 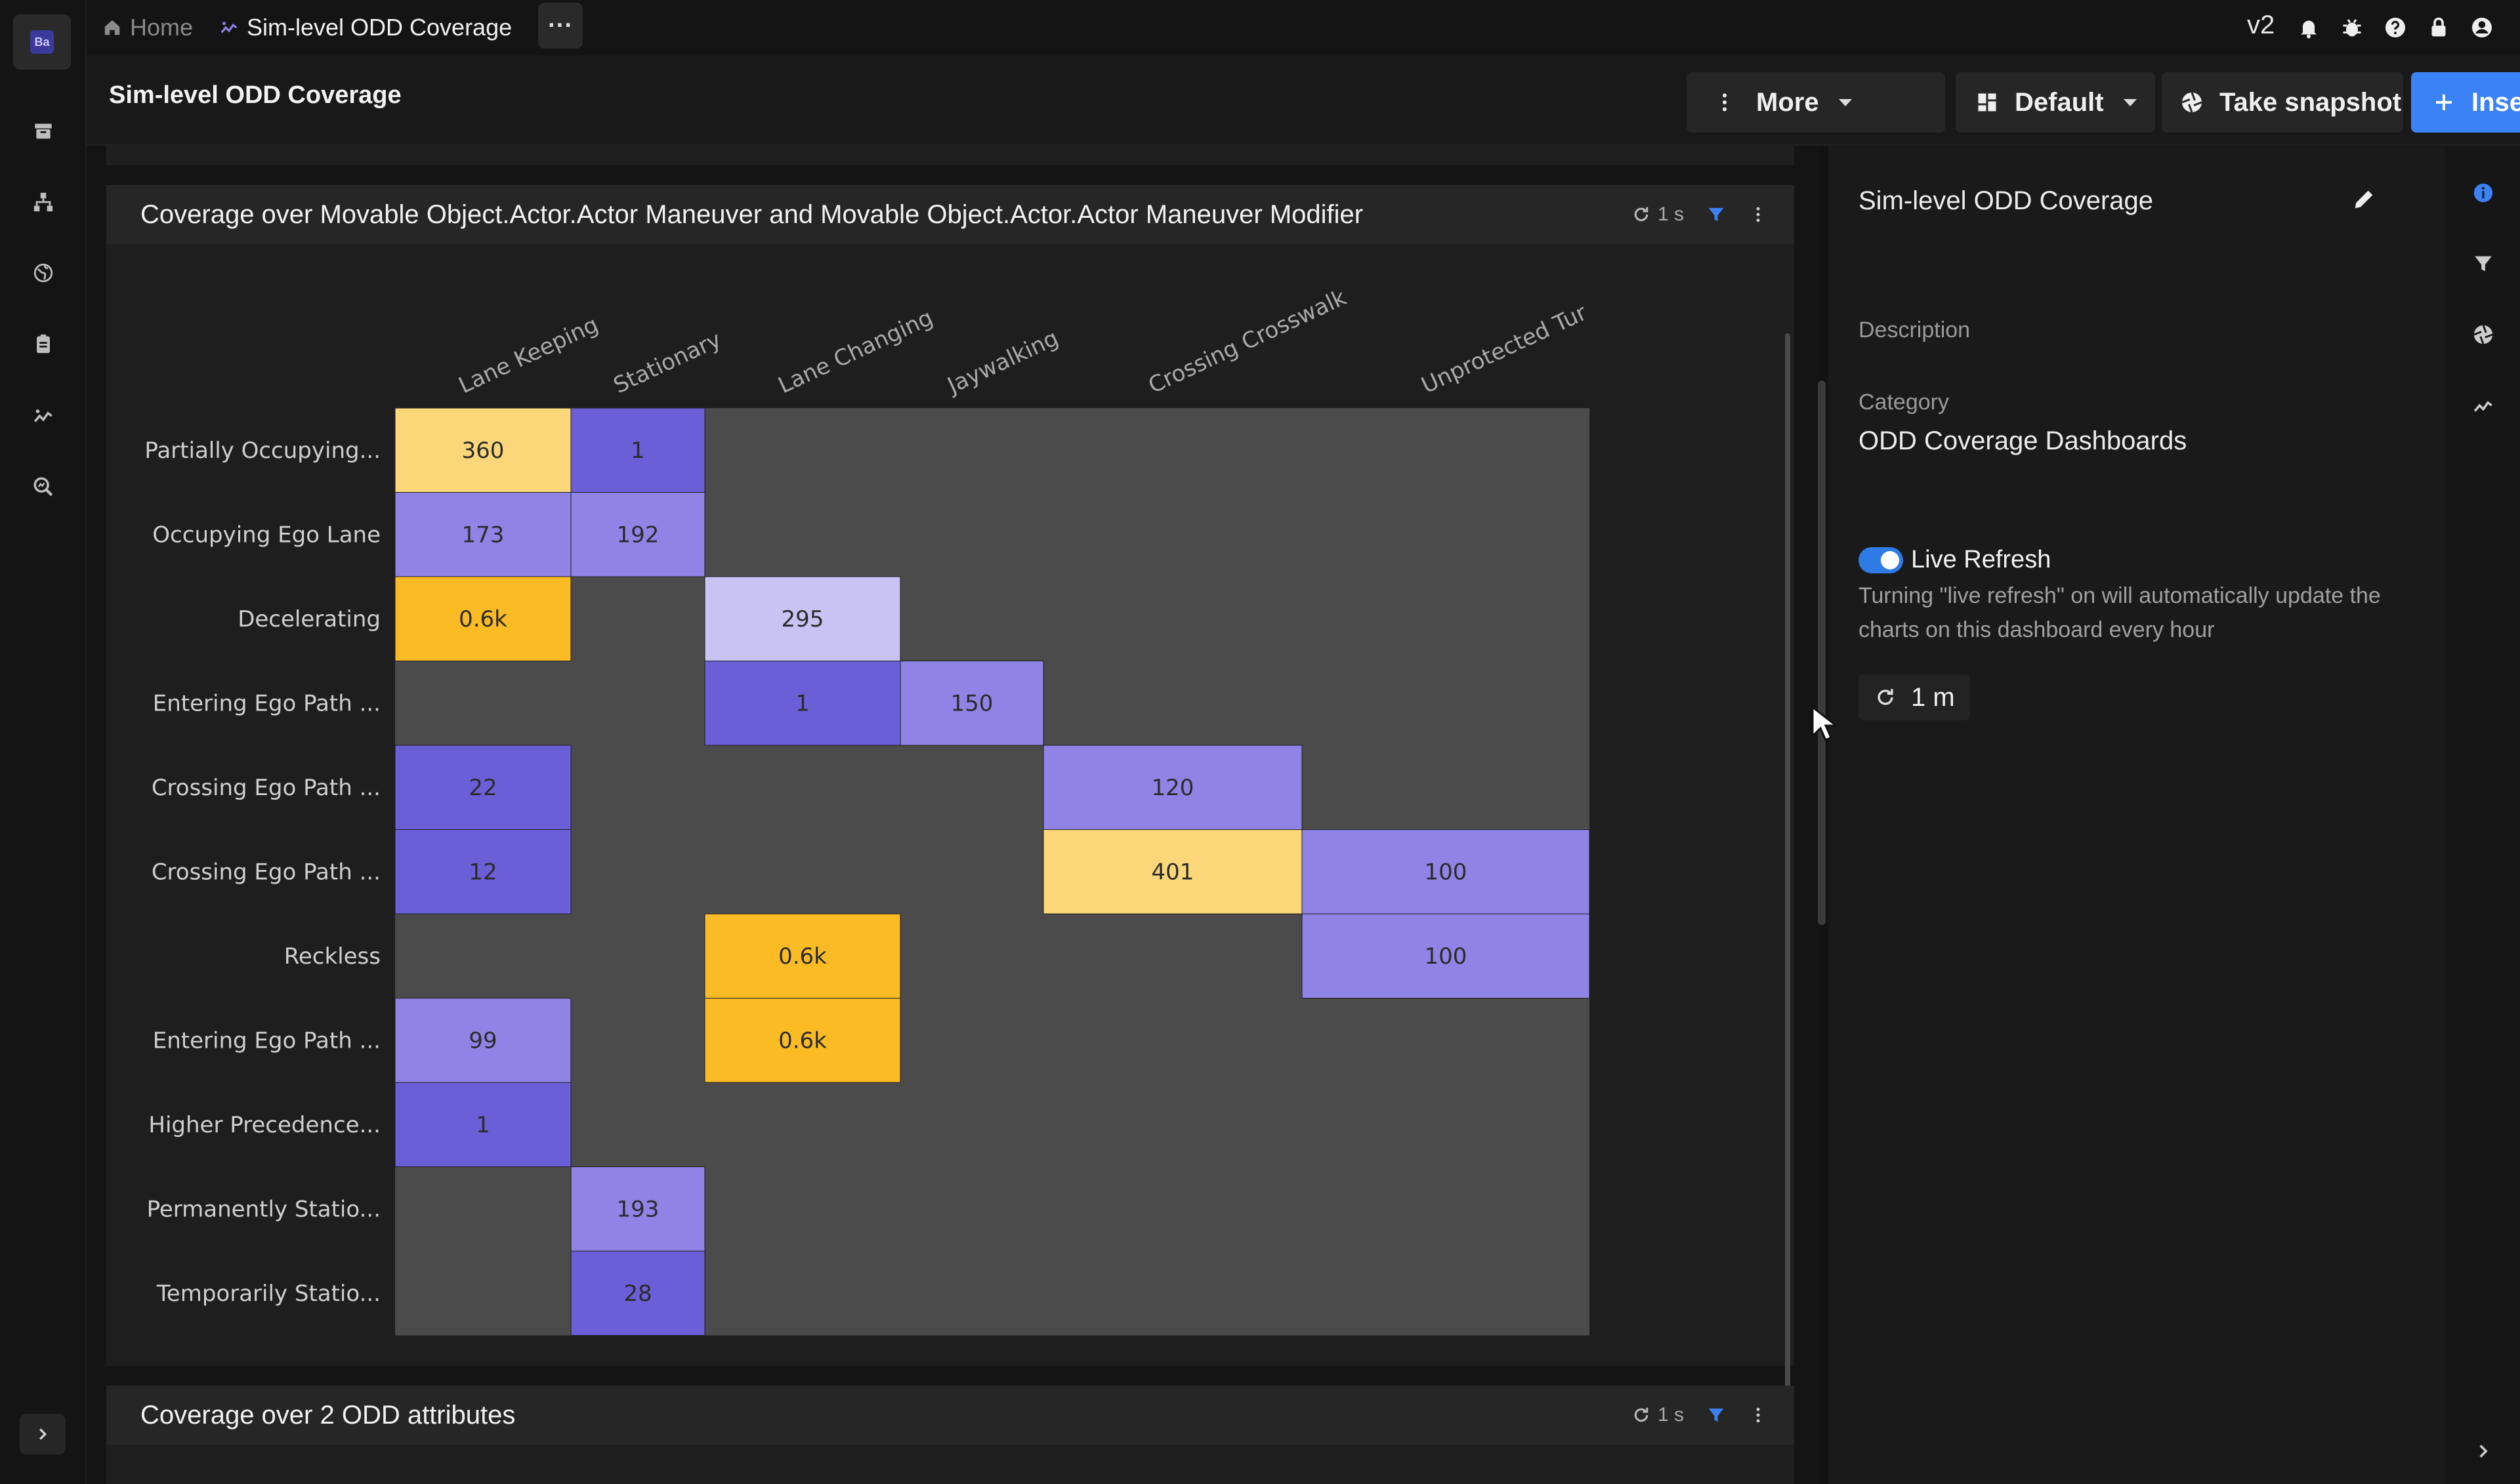 What do you see at coordinates (43, 486) in the screenshot?
I see `search-chart-icon` at bounding box center [43, 486].